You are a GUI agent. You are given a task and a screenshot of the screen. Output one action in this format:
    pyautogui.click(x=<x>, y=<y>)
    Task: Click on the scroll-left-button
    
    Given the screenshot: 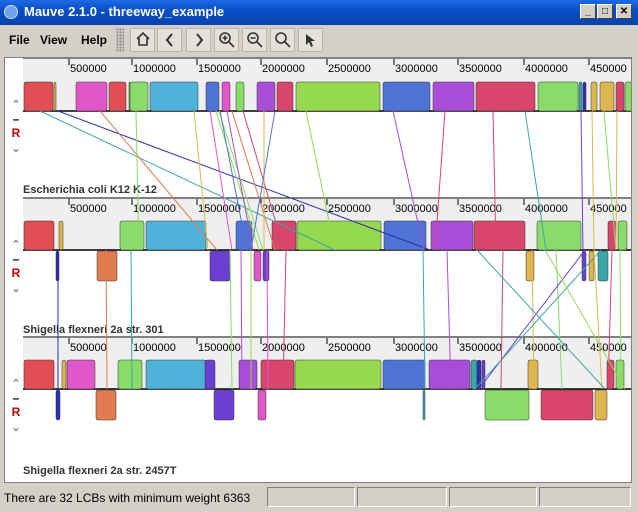 What is the action you would take?
    pyautogui.click(x=169, y=40)
    